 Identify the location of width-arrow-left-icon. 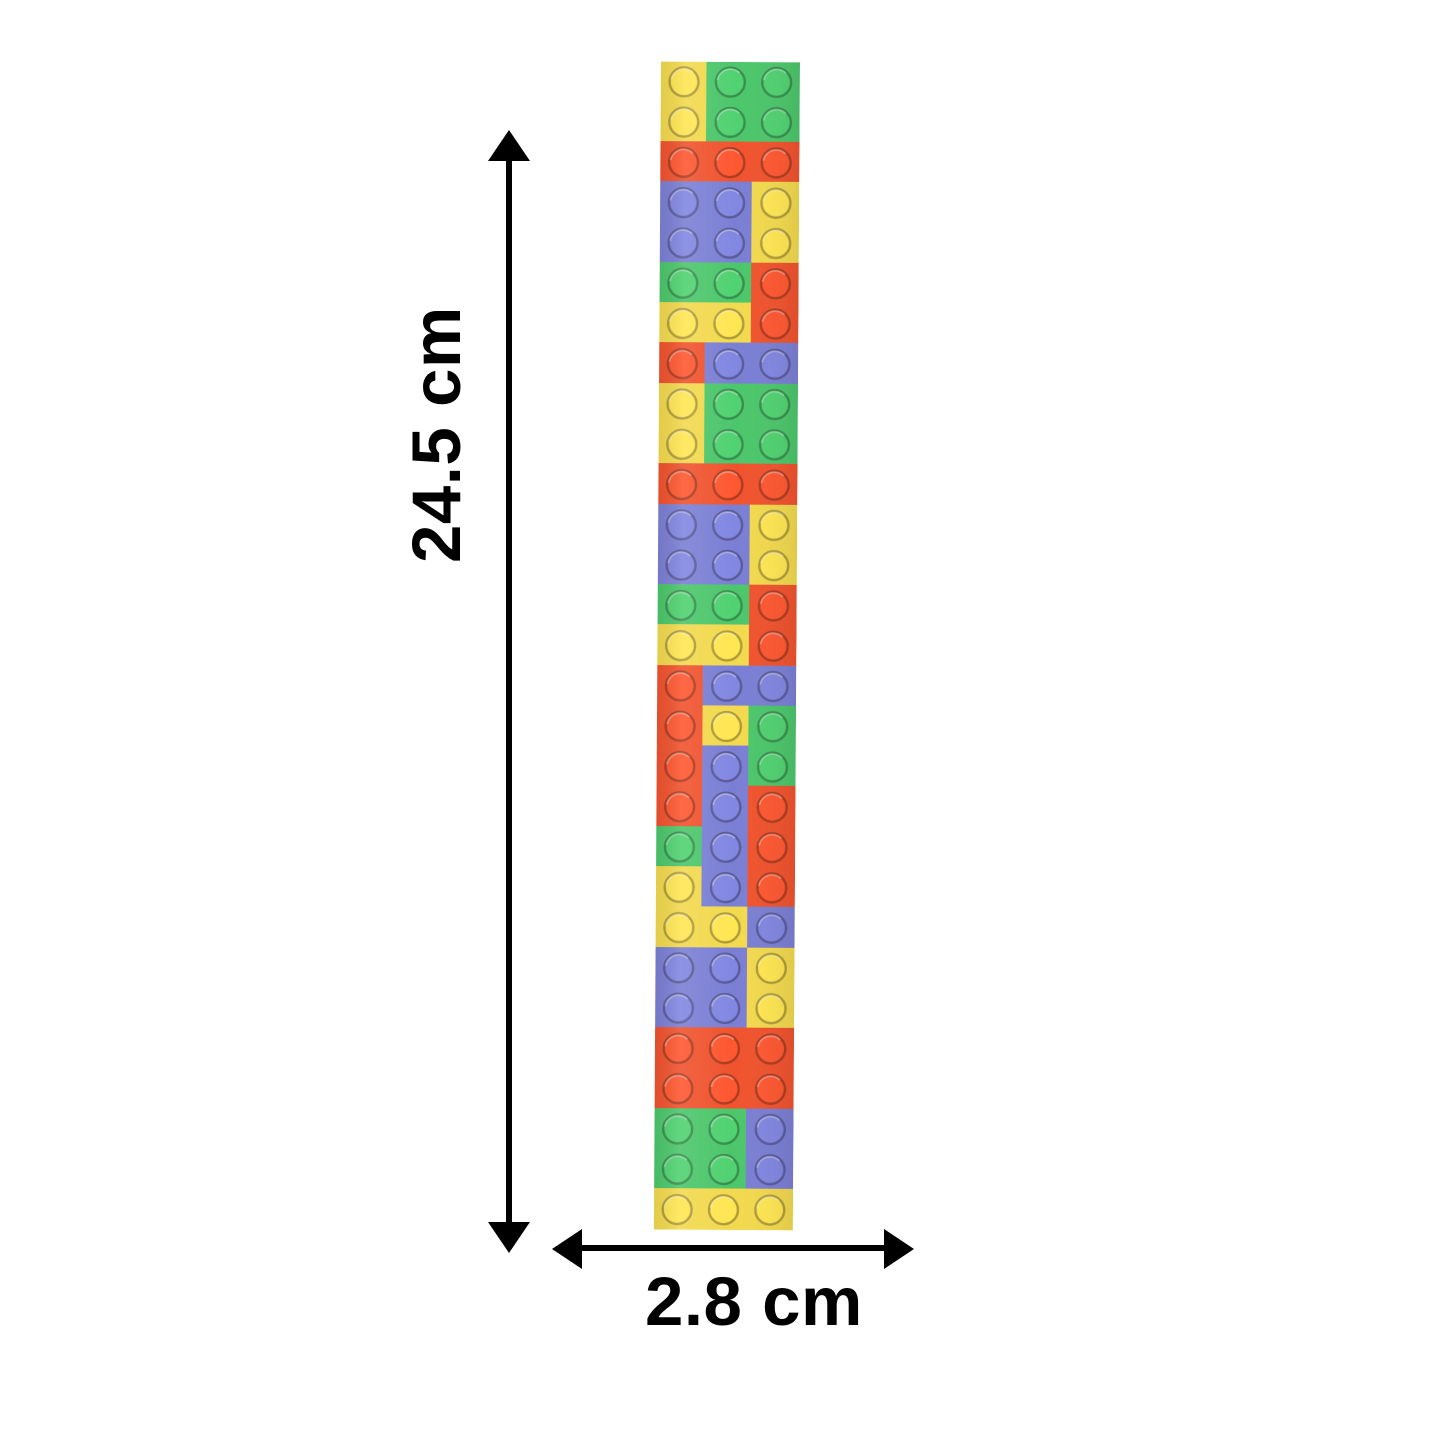
(567, 1249).